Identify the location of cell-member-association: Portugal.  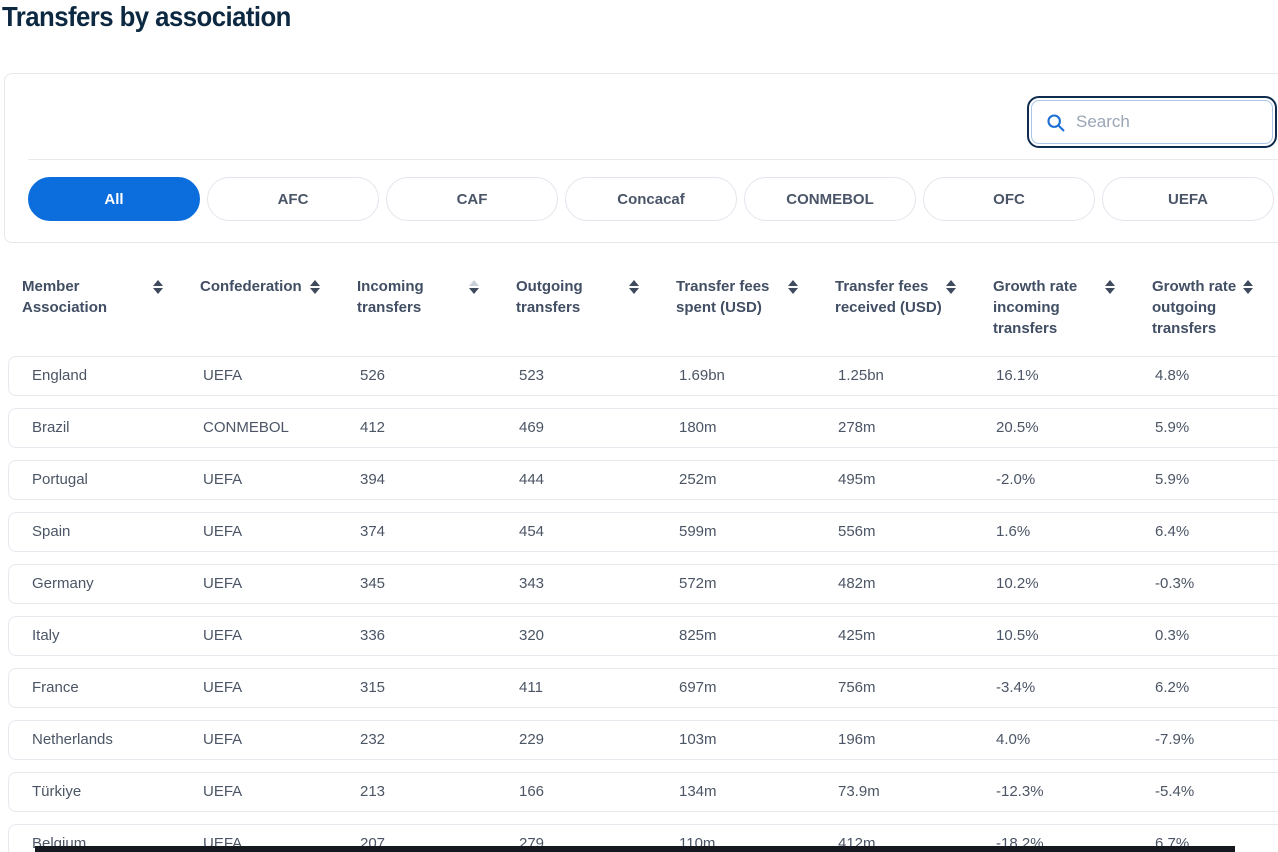
(60, 479).